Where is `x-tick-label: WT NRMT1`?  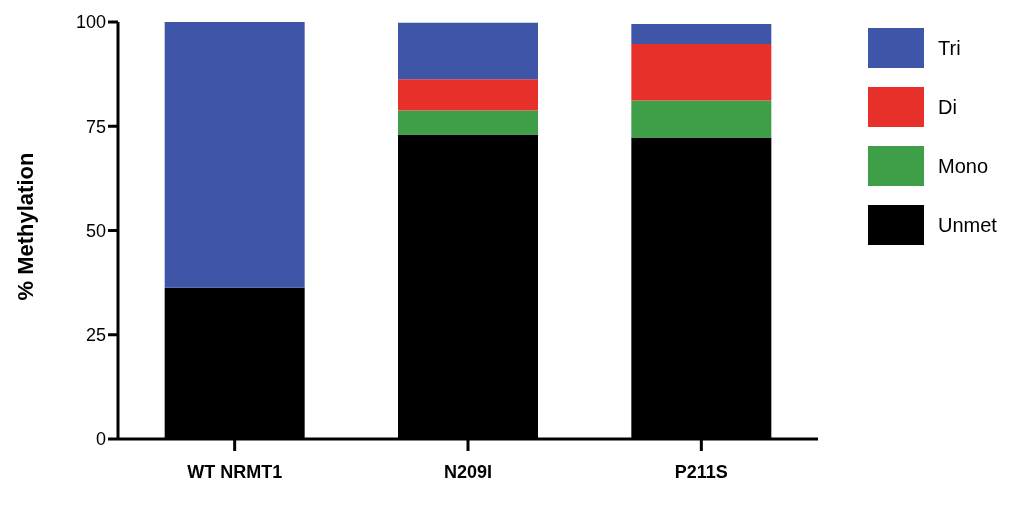 x-tick-label: WT NRMT1 is located at coordinates (235, 471).